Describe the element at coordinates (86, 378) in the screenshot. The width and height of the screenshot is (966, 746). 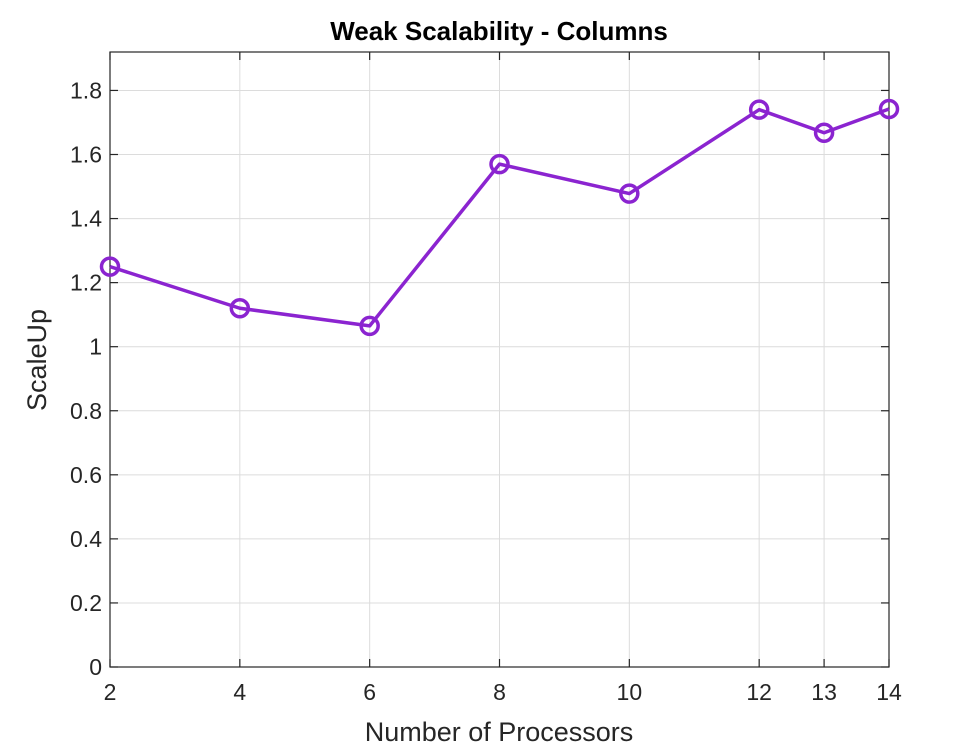
I see `y-tick-labels: 0 0.2 0.4 0.6 0.8 1 1.2 1.4 1.6 1.8` at that location.